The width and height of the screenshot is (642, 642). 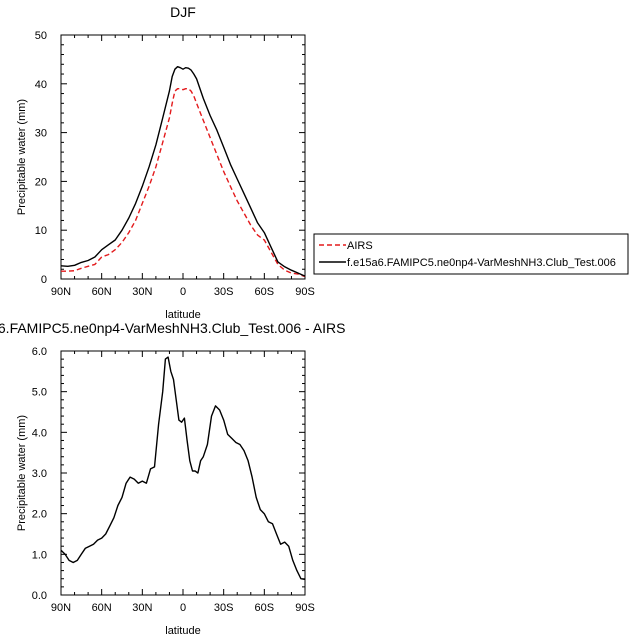 I want to click on plot-frame, so click(x=183, y=473).